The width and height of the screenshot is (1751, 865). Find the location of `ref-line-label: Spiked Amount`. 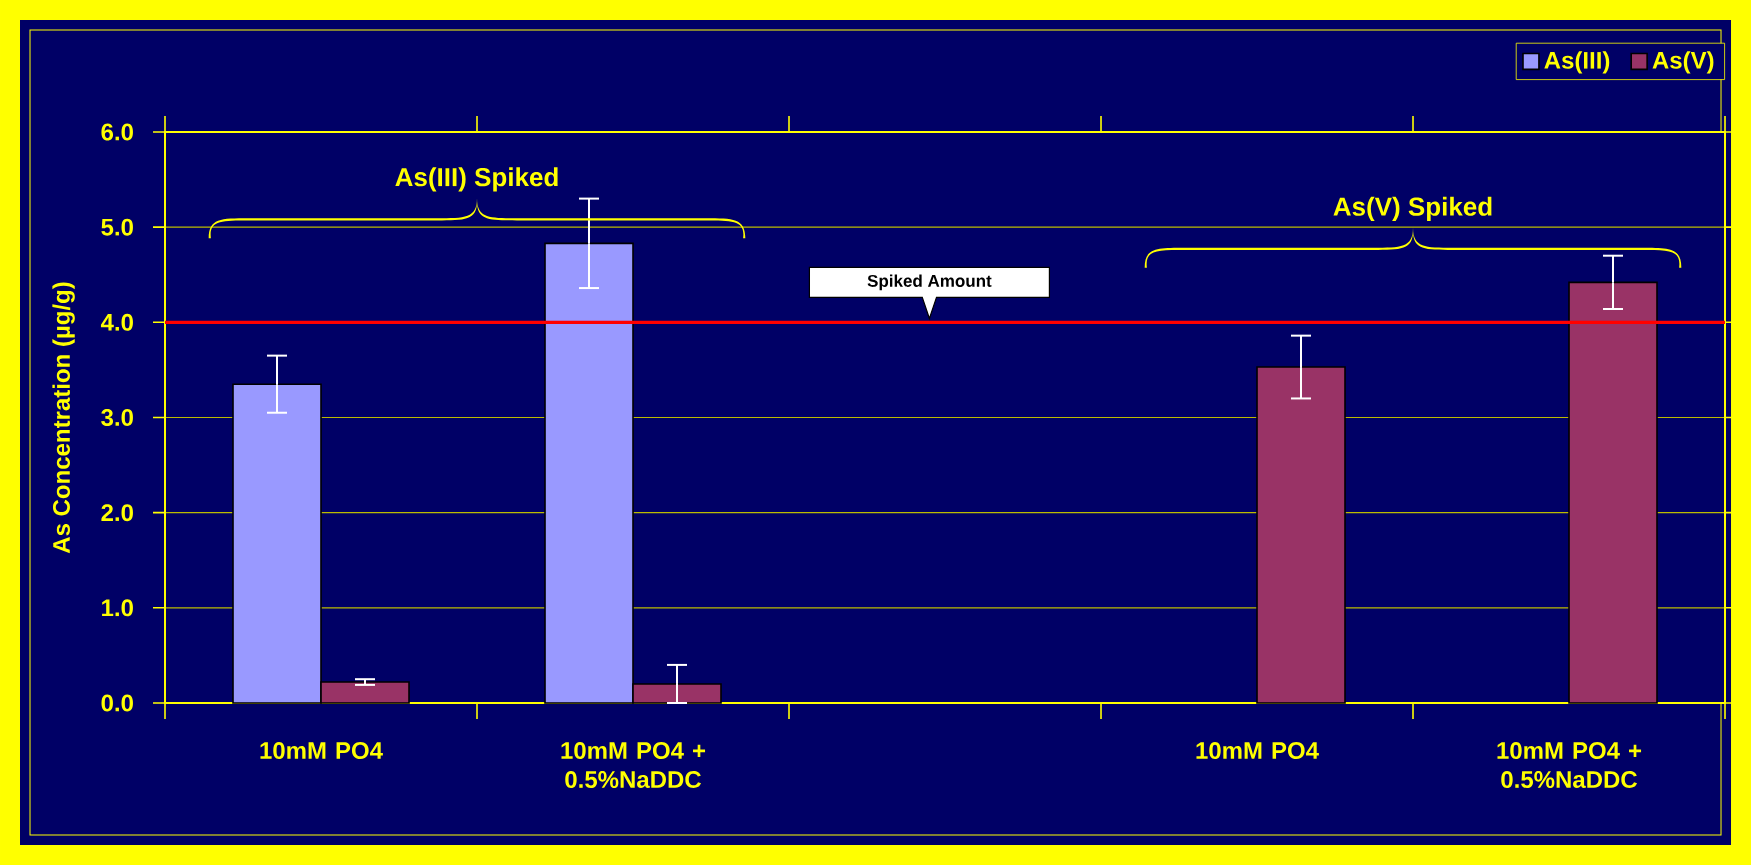

ref-line-label: Spiked Amount is located at coordinates (929, 282).